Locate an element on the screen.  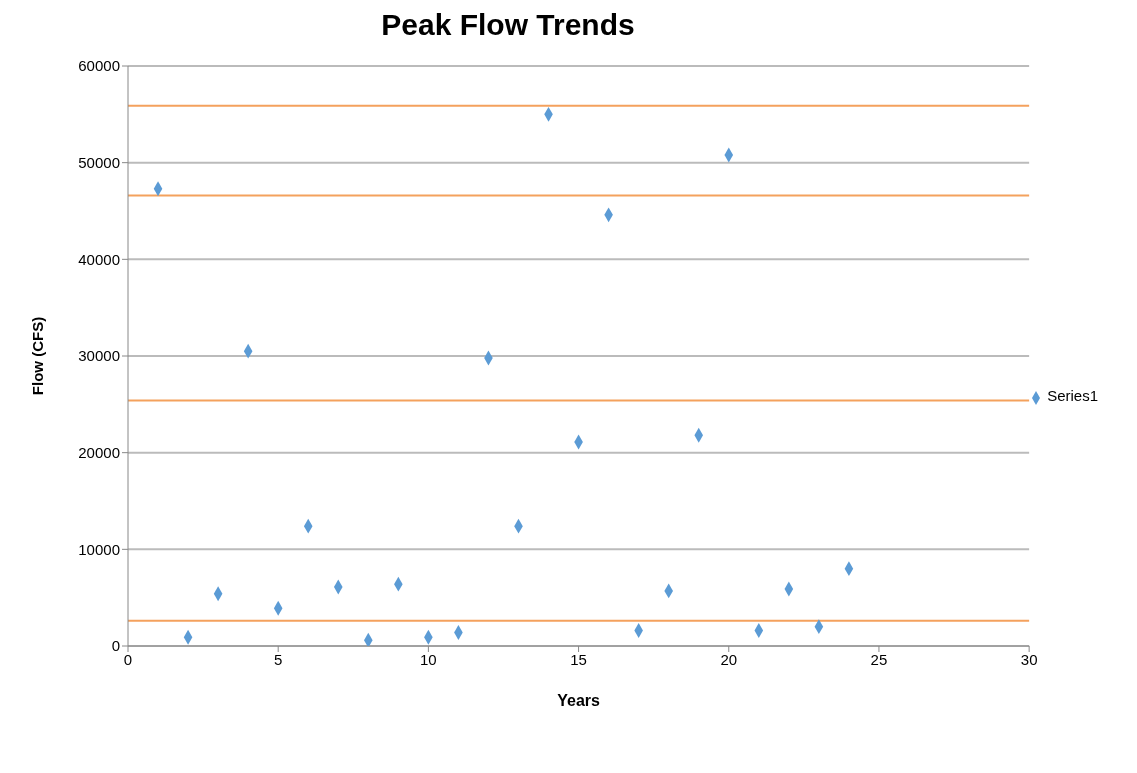
legend-label: Series1 is located at coordinates (1072, 396).